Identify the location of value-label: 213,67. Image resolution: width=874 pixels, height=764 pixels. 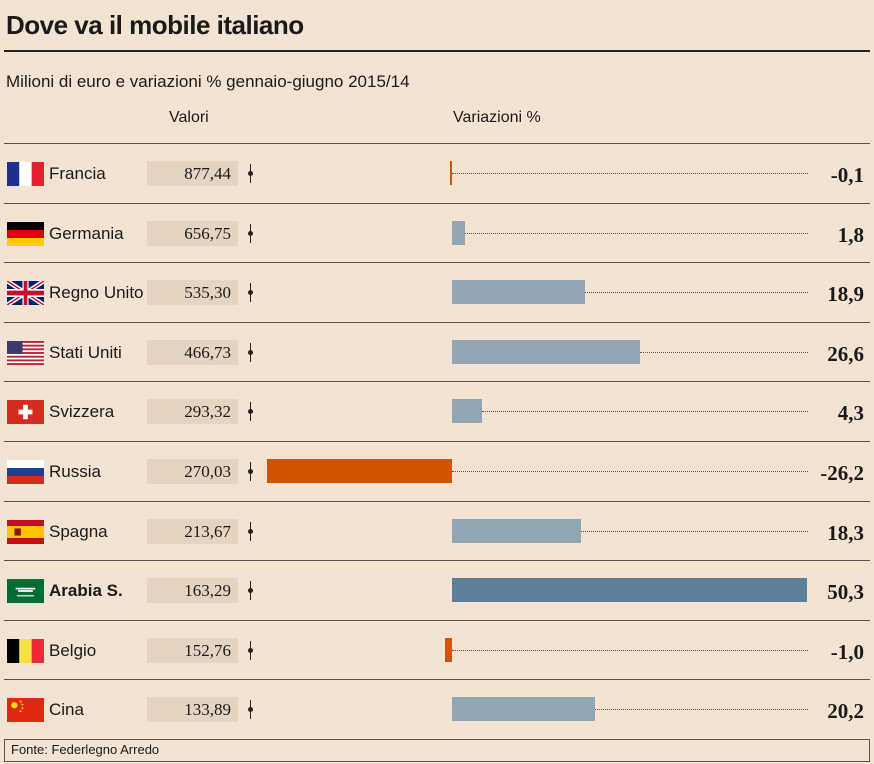
(207, 531).